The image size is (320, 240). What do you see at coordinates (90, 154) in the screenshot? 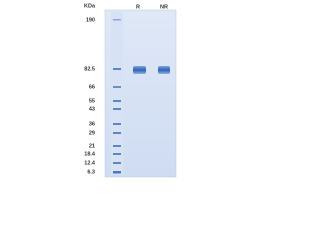
I see `ladder-label: 18.4` at bounding box center [90, 154].